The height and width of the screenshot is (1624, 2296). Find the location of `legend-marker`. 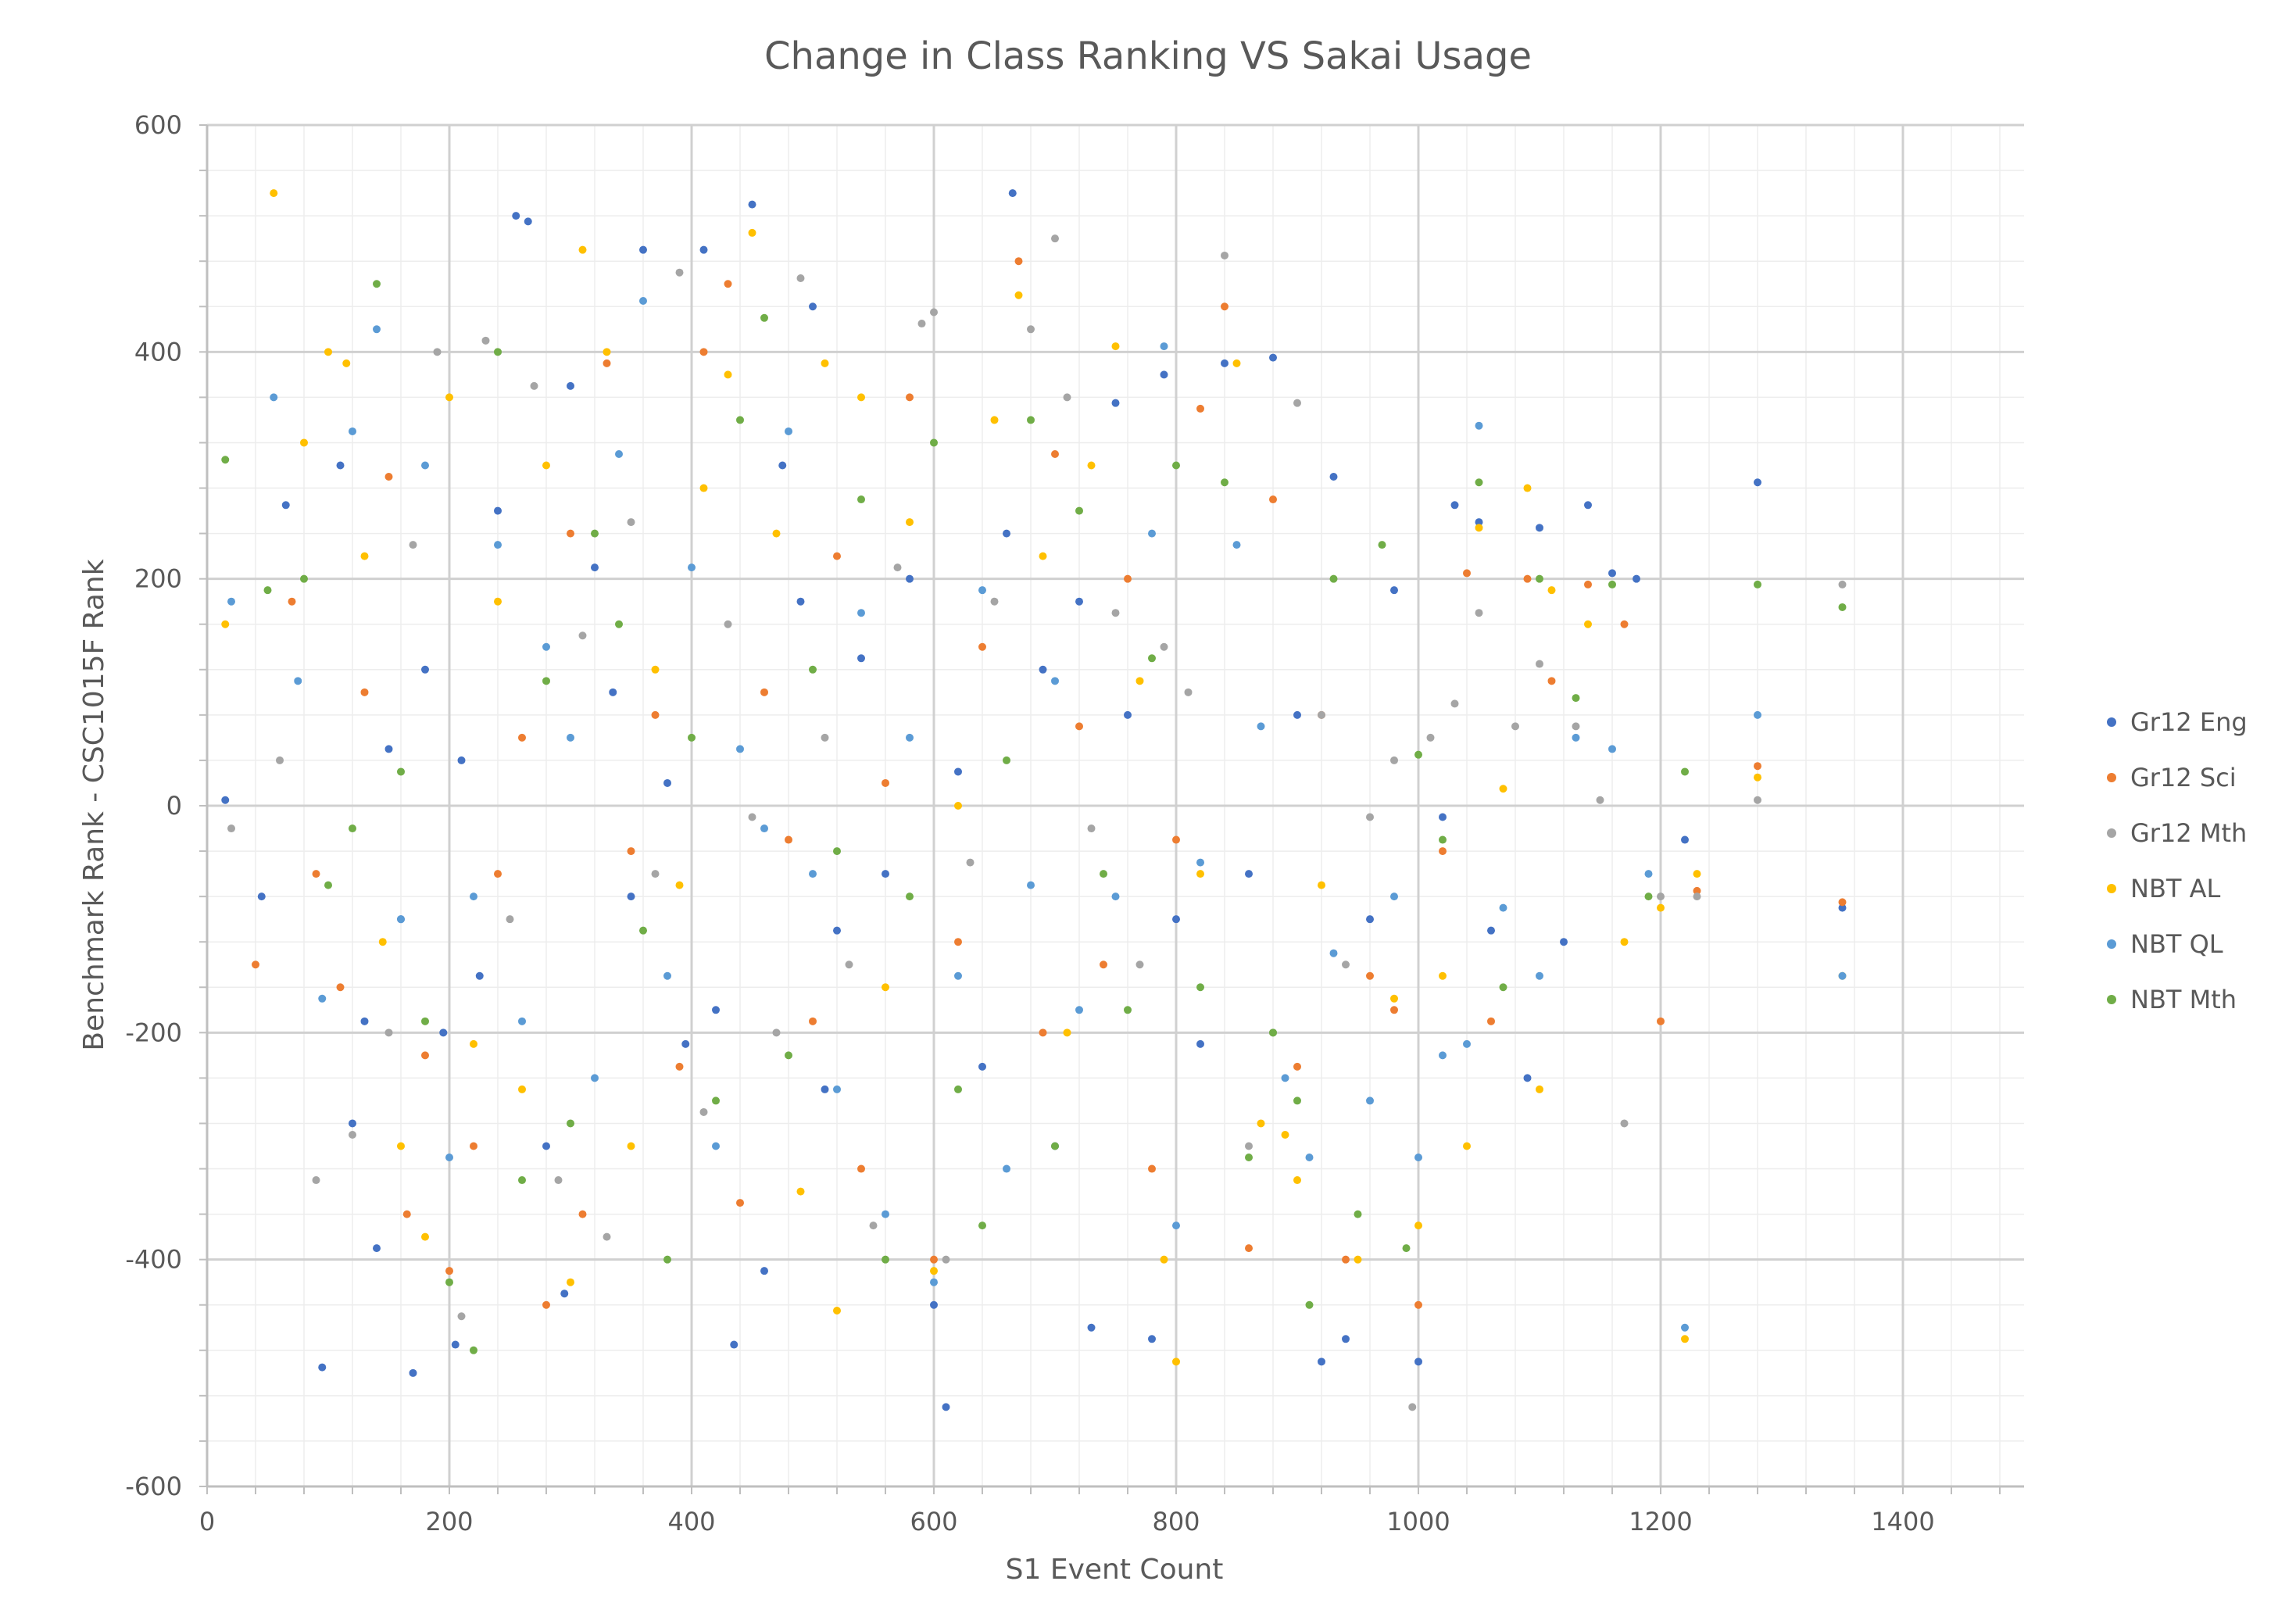

legend-marker is located at coordinates (2112, 722).